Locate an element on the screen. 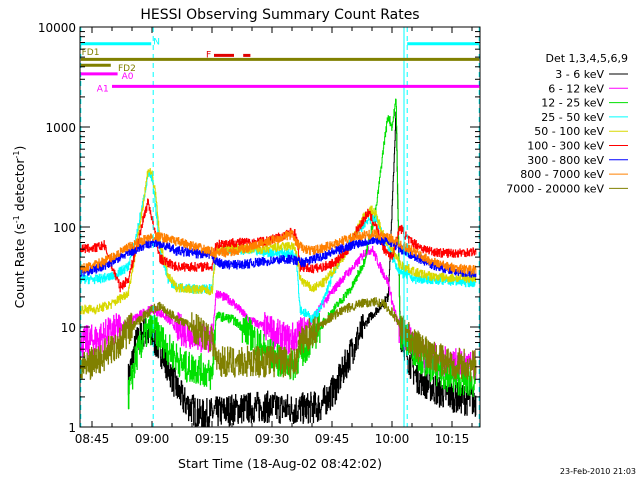 Image resolution: width=640 pixels, height=480 pixels. legend-label-12-25-kev: 12 - 25 keV is located at coordinates (572, 103).